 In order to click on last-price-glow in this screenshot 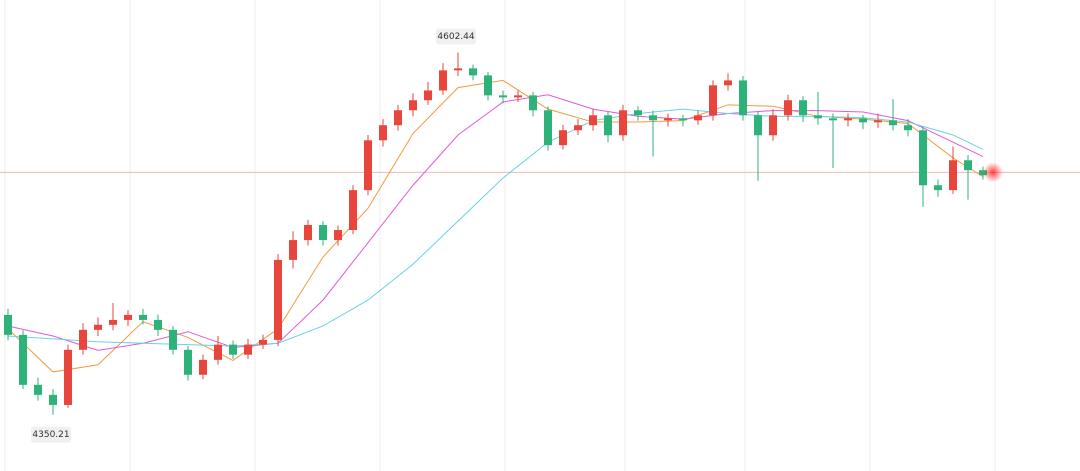, I will do `click(993, 172)`.